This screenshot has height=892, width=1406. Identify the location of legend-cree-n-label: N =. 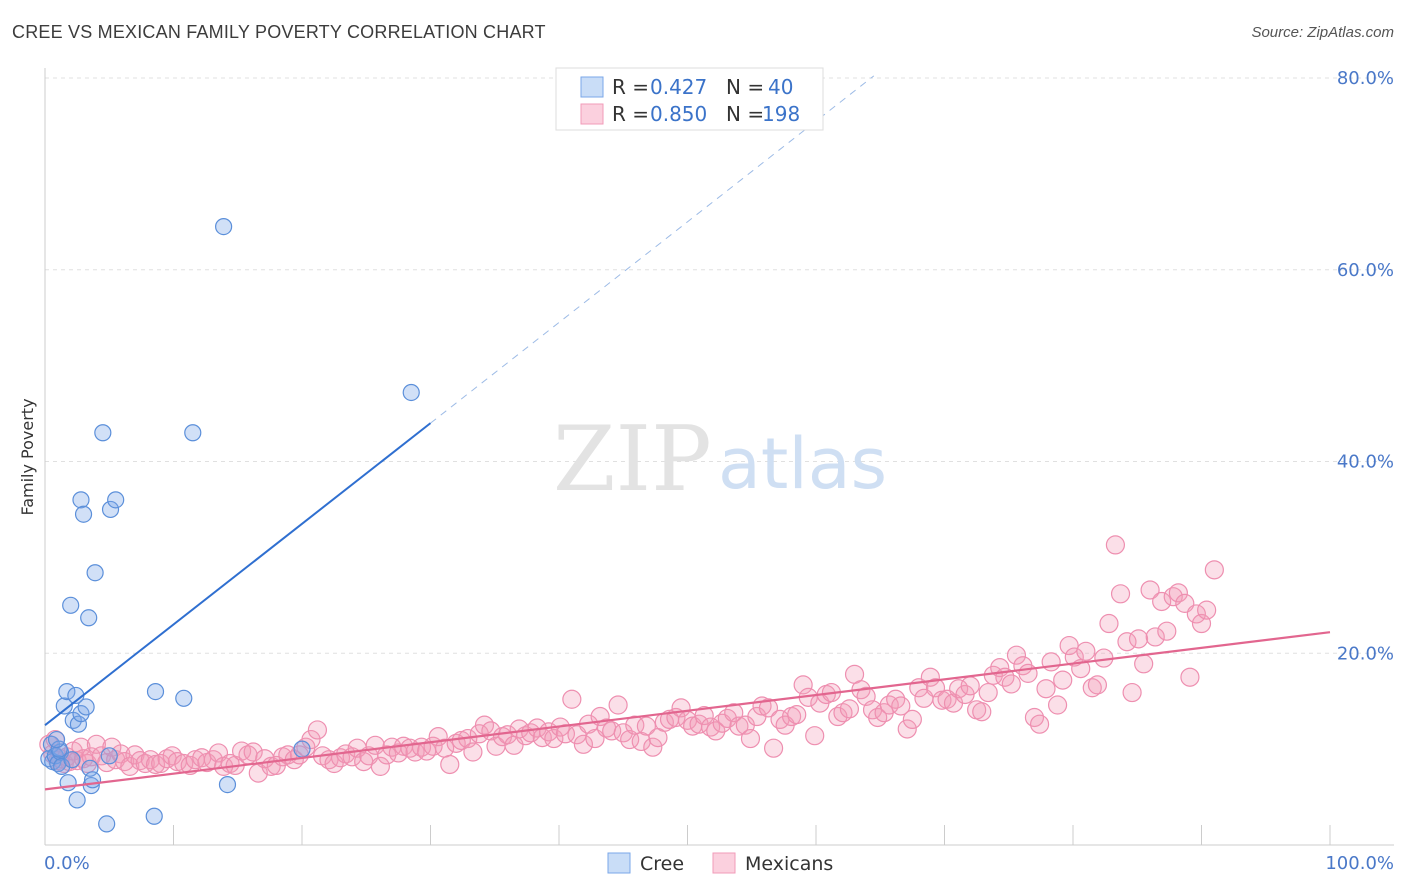
(745, 87).